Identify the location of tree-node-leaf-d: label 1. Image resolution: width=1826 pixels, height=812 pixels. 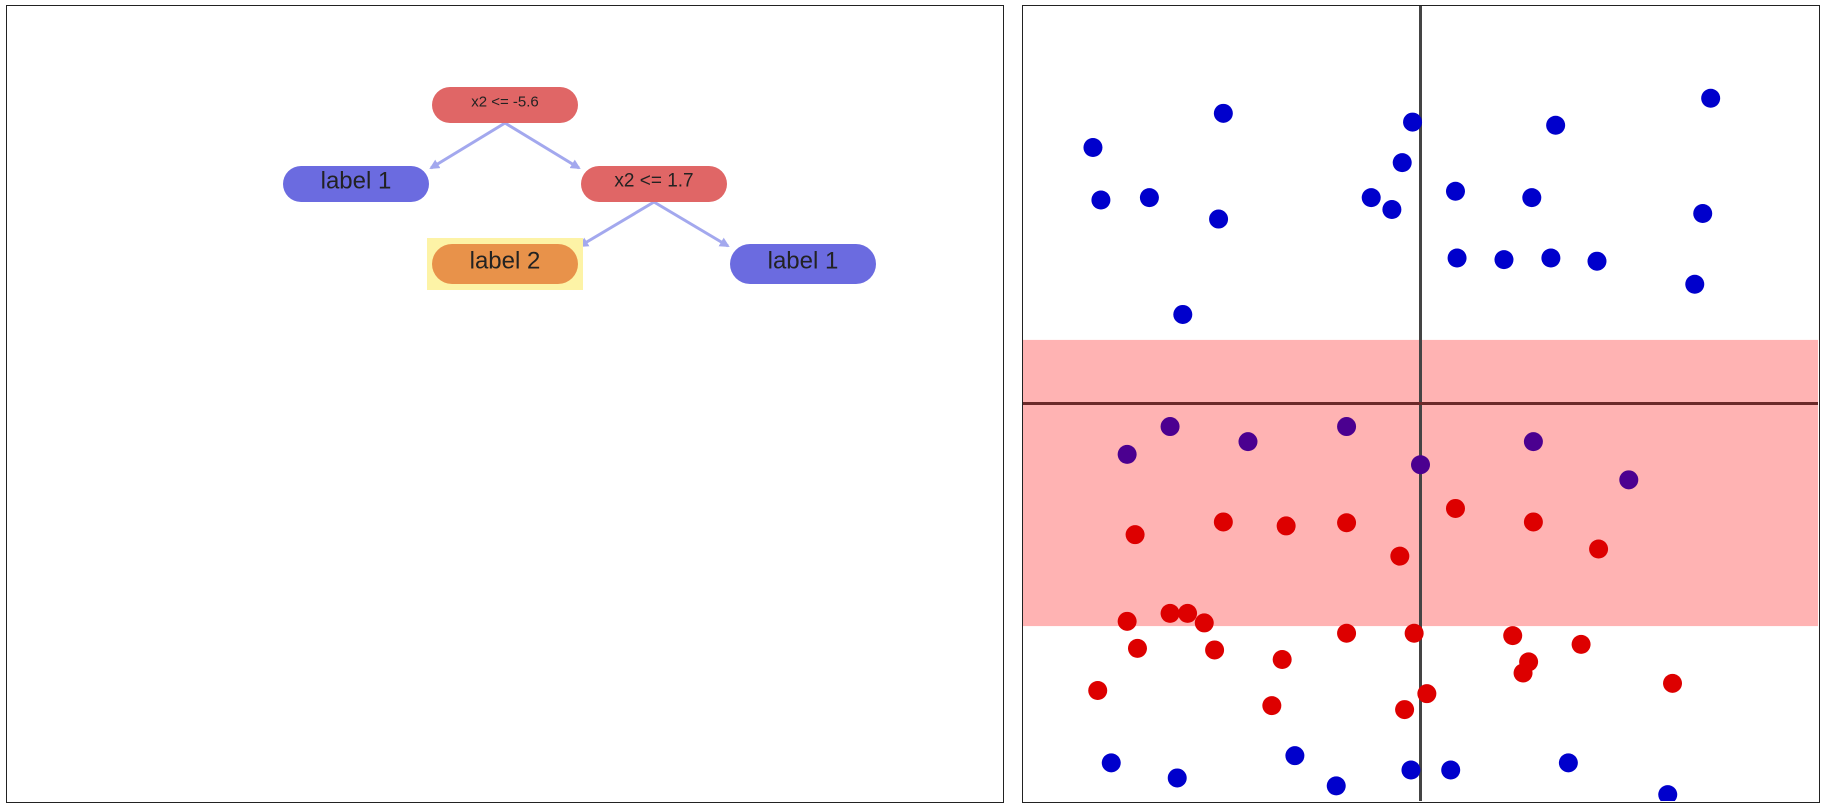
(803, 264).